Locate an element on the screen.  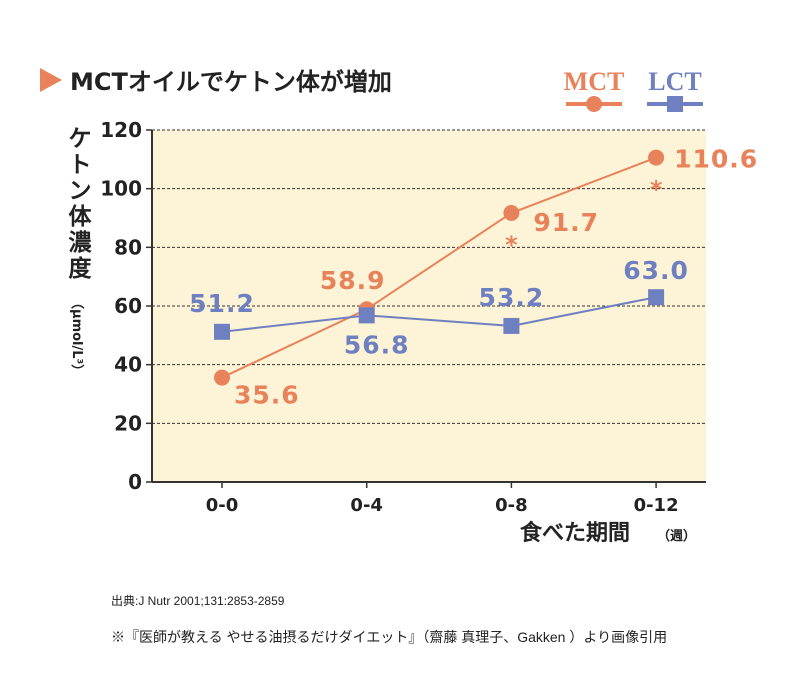
chart-title: MCTオイルでケトン体が増加 is located at coordinates (231, 82).